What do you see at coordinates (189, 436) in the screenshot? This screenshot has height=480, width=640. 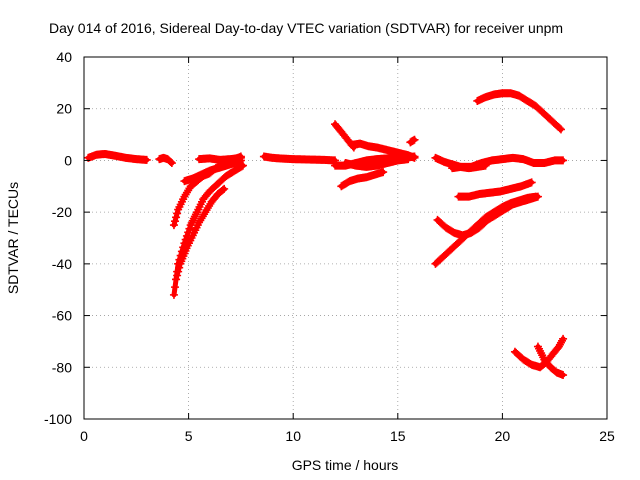 I see `x-tick-label: 5` at bounding box center [189, 436].